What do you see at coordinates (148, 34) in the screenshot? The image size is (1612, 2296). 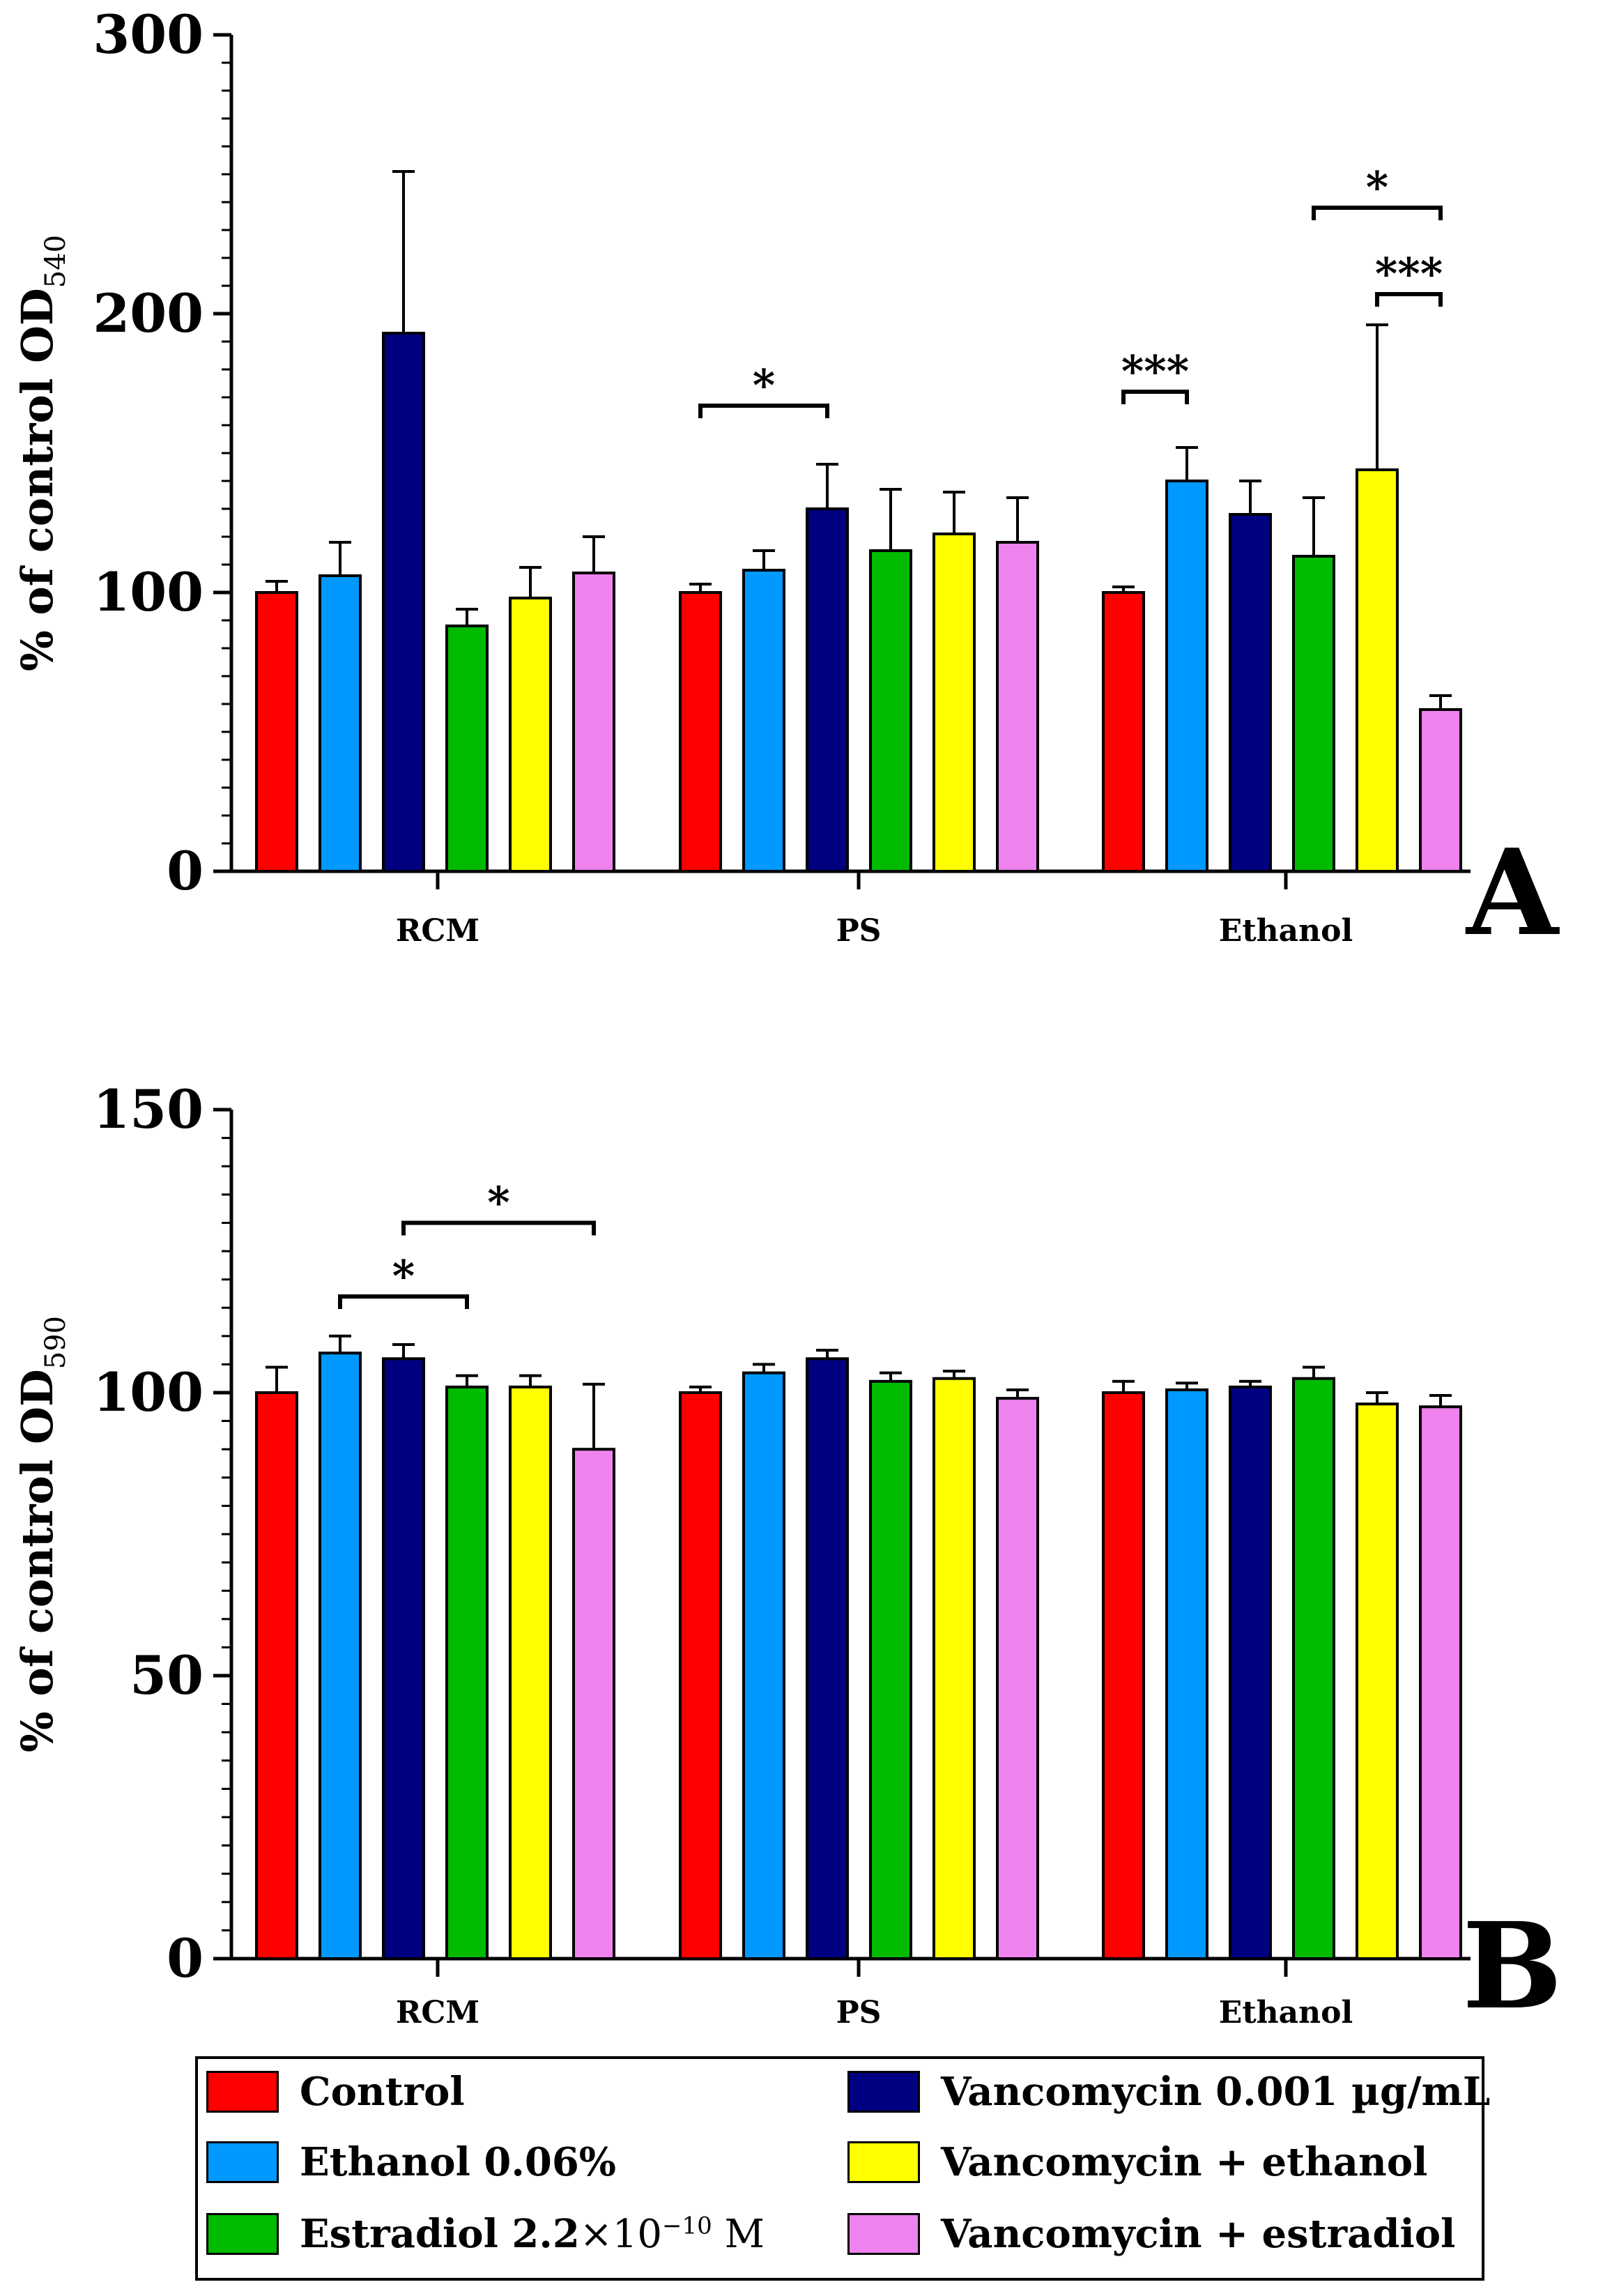 I see `y-tick-label: 300` at bounding box center [148, 34].